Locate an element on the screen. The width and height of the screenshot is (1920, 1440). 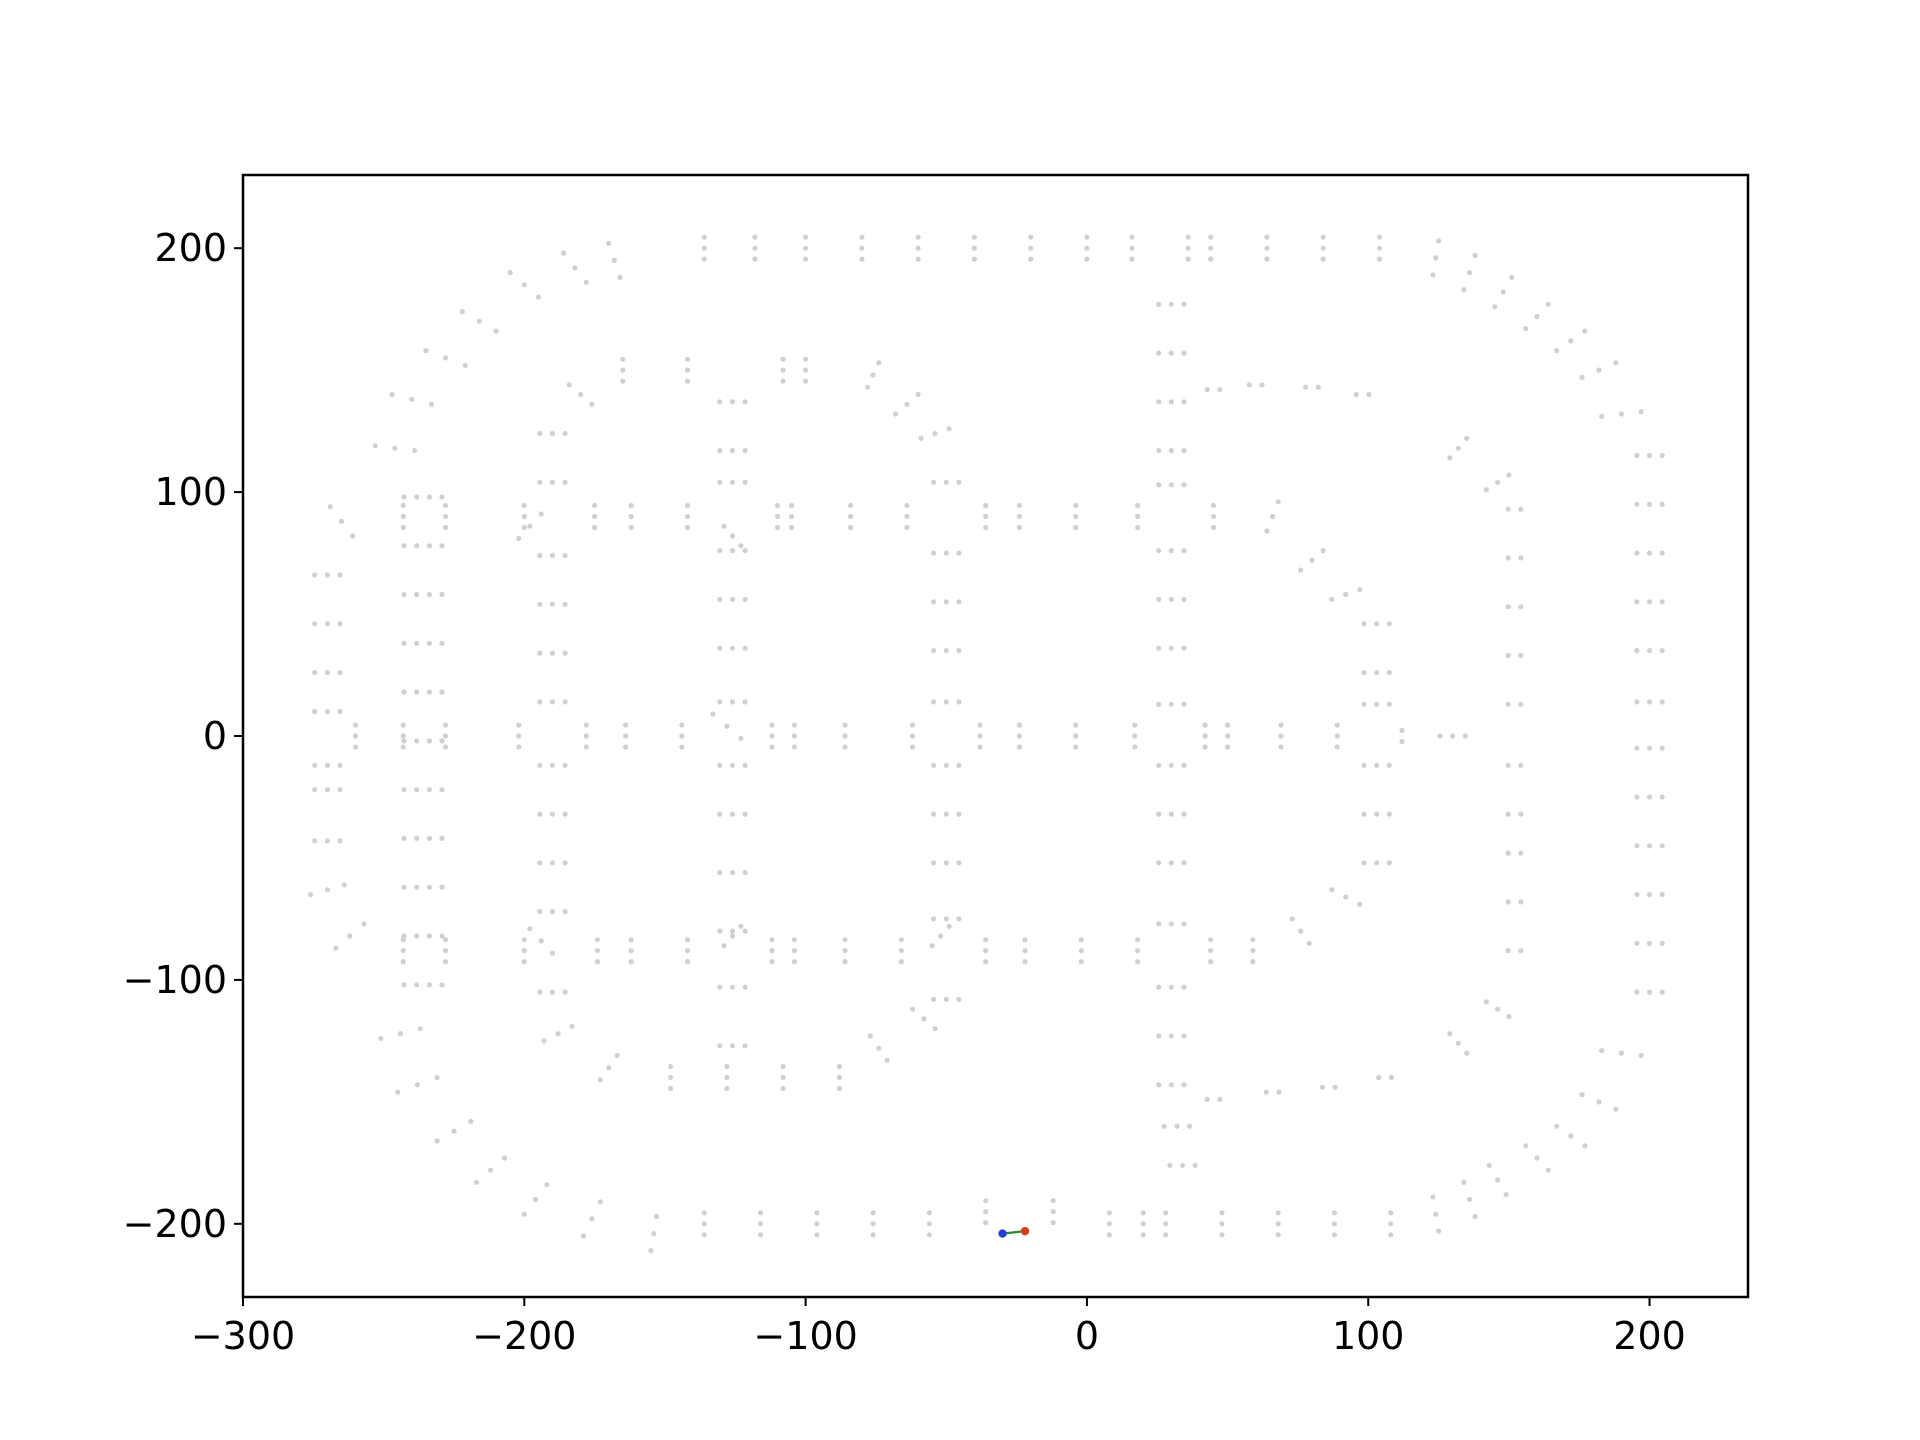
y-axis: −200 −100 0 100 200 is located at coordinates (183, 736).